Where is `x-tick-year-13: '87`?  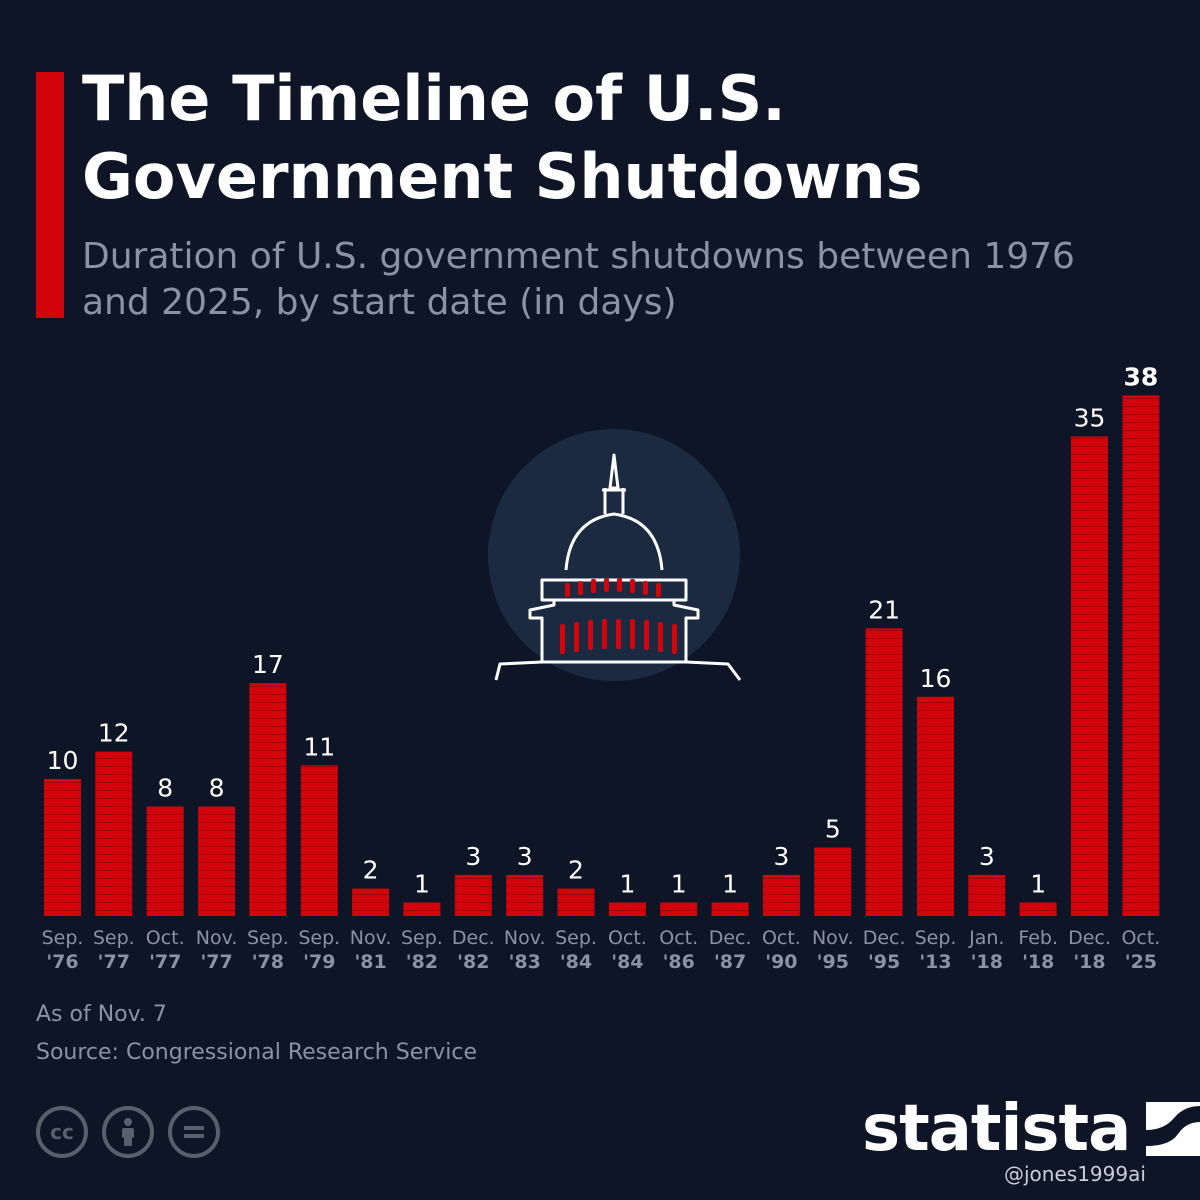 x-tick-year-13: '87 is located at coordinates (730, 962).